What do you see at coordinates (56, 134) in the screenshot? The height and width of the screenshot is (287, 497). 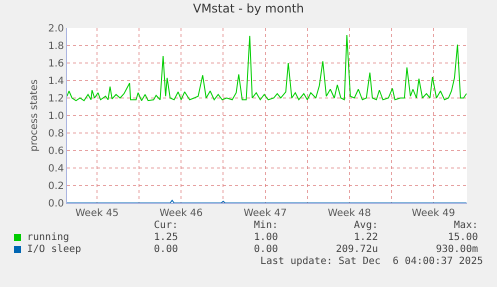 I see `y-tick-label: 0.8` at bounding box center [56, 134].